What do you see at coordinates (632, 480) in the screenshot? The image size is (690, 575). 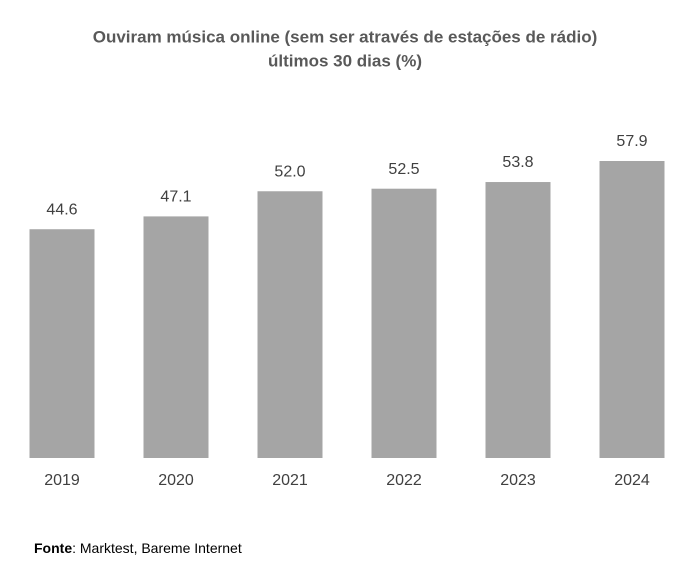 I see `x-tick-label: 2024` at bounding box center [632, 480].